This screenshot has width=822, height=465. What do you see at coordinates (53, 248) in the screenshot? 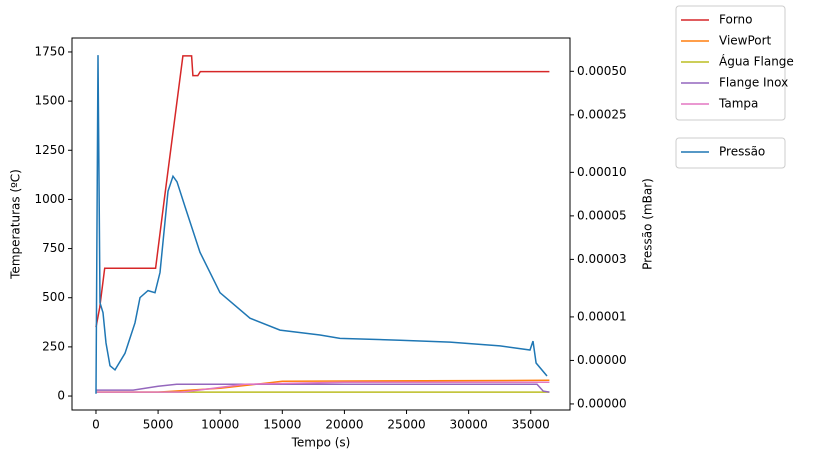
I see `y-tick-label: 750` at bounding box center [53, 248].